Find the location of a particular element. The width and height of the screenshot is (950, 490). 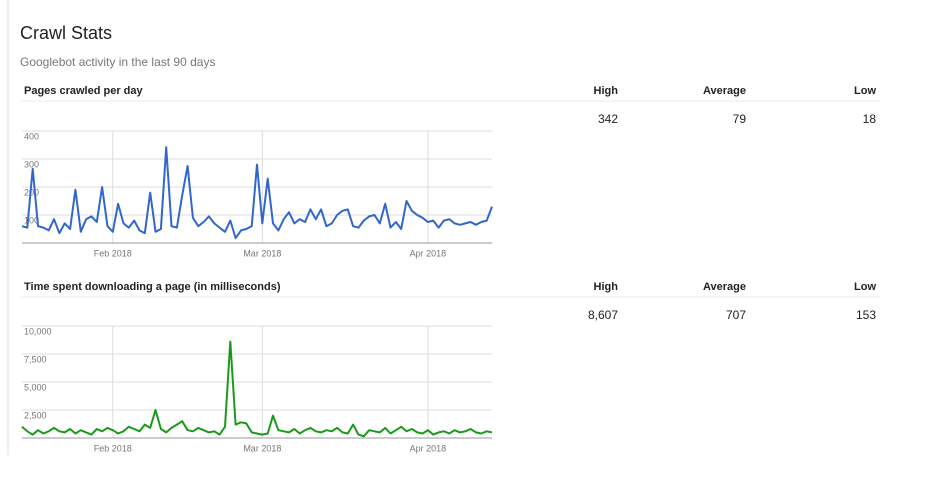

y-tick-label: 10,000 is located at coordinates (38, 331).